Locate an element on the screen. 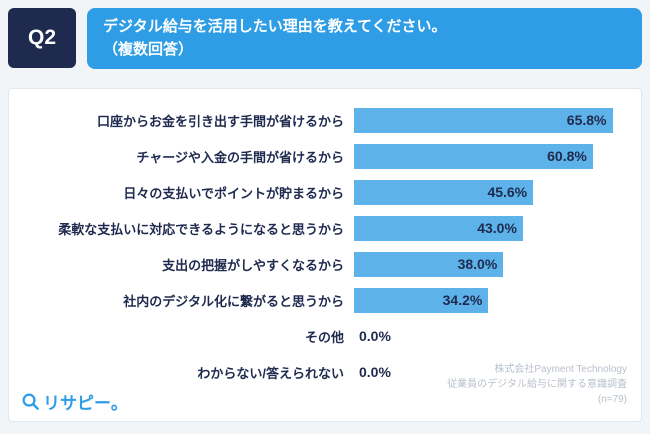 The height and width of the screenshot is (434, 650). resapi-logo: リサピー。 is located at coordinates (74, 401).